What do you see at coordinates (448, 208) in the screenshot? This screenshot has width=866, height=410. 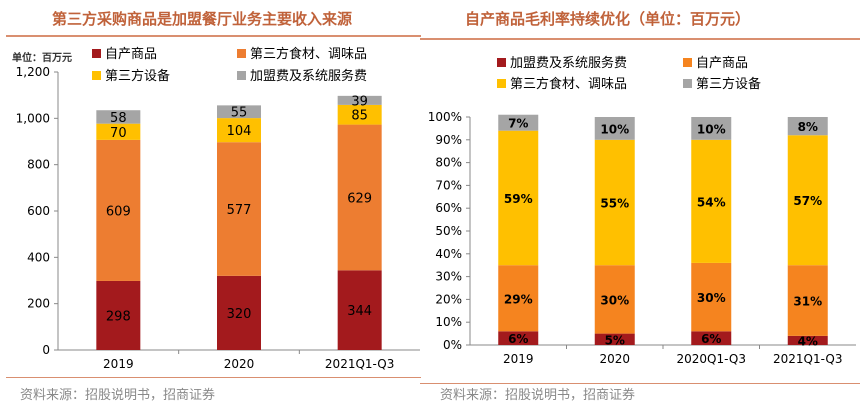 I see `y-tick-label: 60%` at bounding box center [448, 208].